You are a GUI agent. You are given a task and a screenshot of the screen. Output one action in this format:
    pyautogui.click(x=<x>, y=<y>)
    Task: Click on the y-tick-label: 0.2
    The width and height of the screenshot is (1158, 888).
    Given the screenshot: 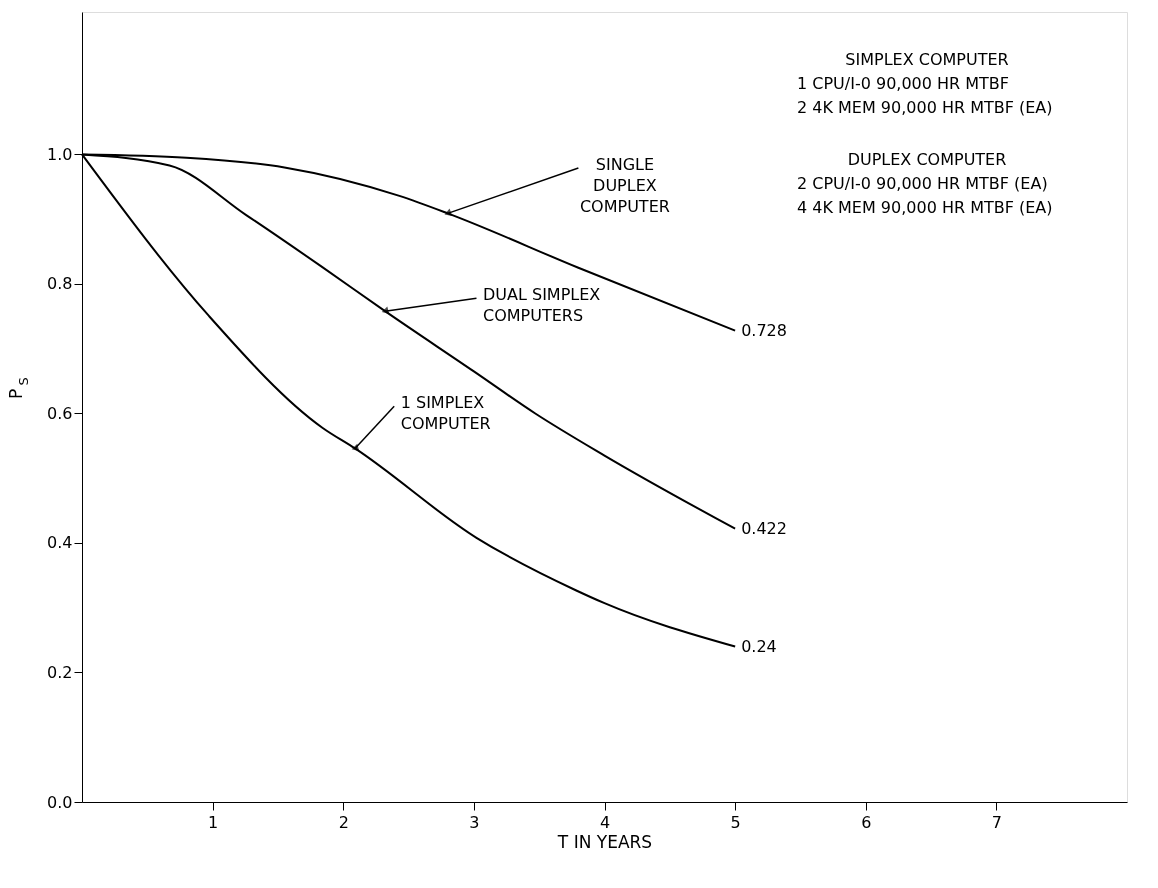 What is the action you would take?
    pyautogui.click(x=60, y=672)
    